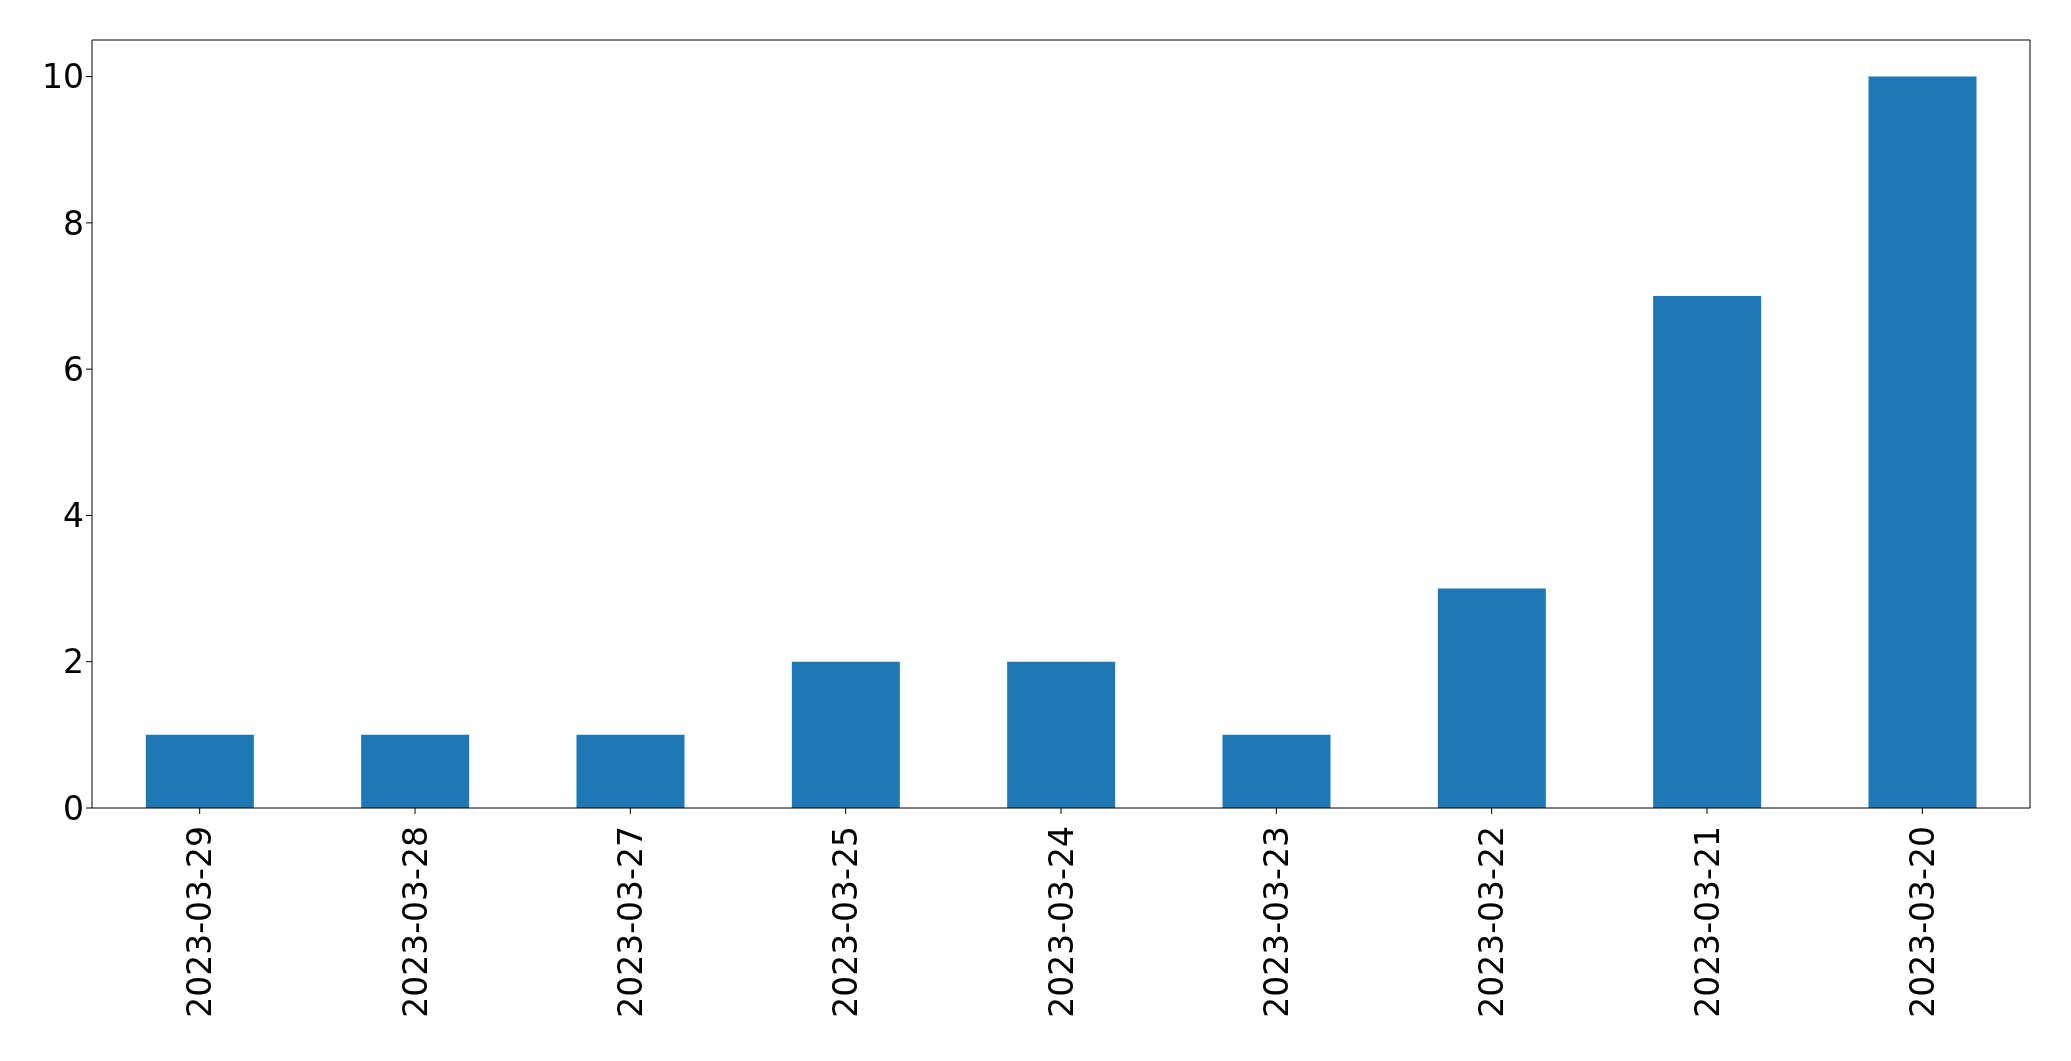 This screenshot has width=2071, height=1061. Describe the element at coordinates (1922, 922) in the screenshot. I see `x-tick-label: 2023-03-20` at that location.